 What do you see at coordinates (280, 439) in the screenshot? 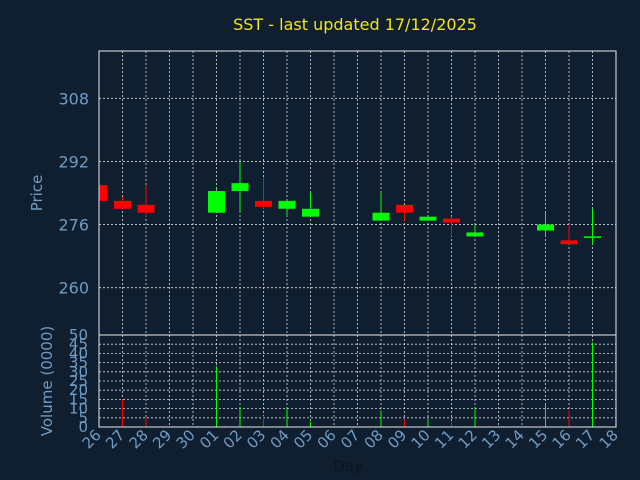
I see `x-tick-label: 04` at bounding box center [280, 439].